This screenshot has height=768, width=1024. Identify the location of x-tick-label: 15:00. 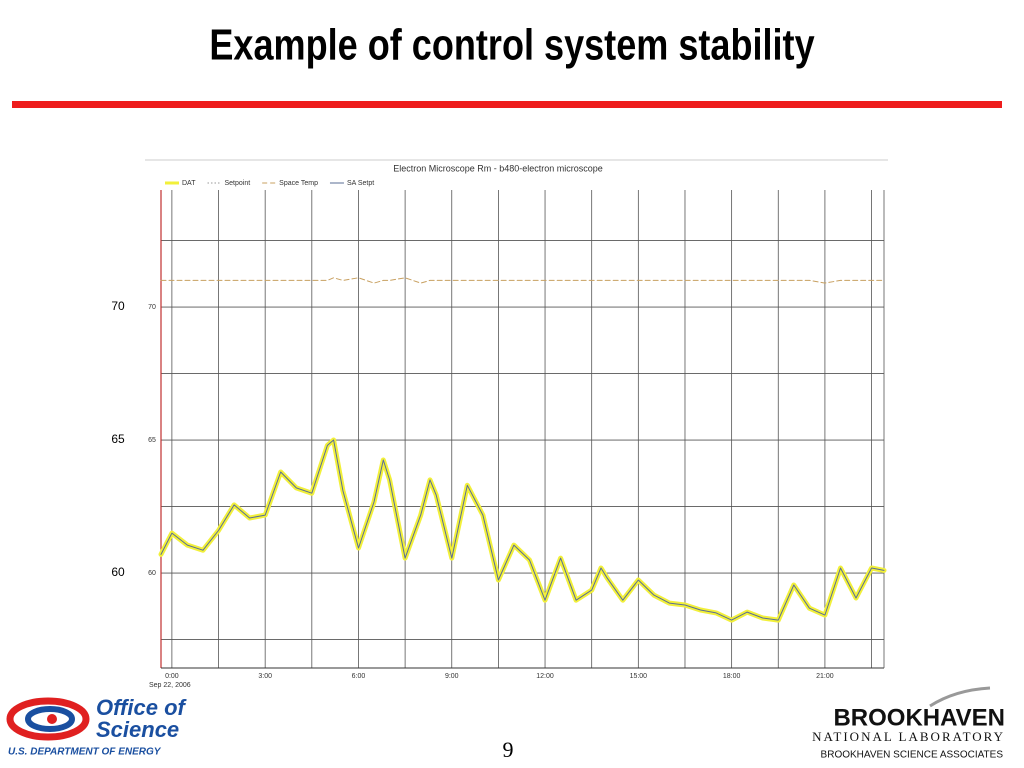
(639, 676).